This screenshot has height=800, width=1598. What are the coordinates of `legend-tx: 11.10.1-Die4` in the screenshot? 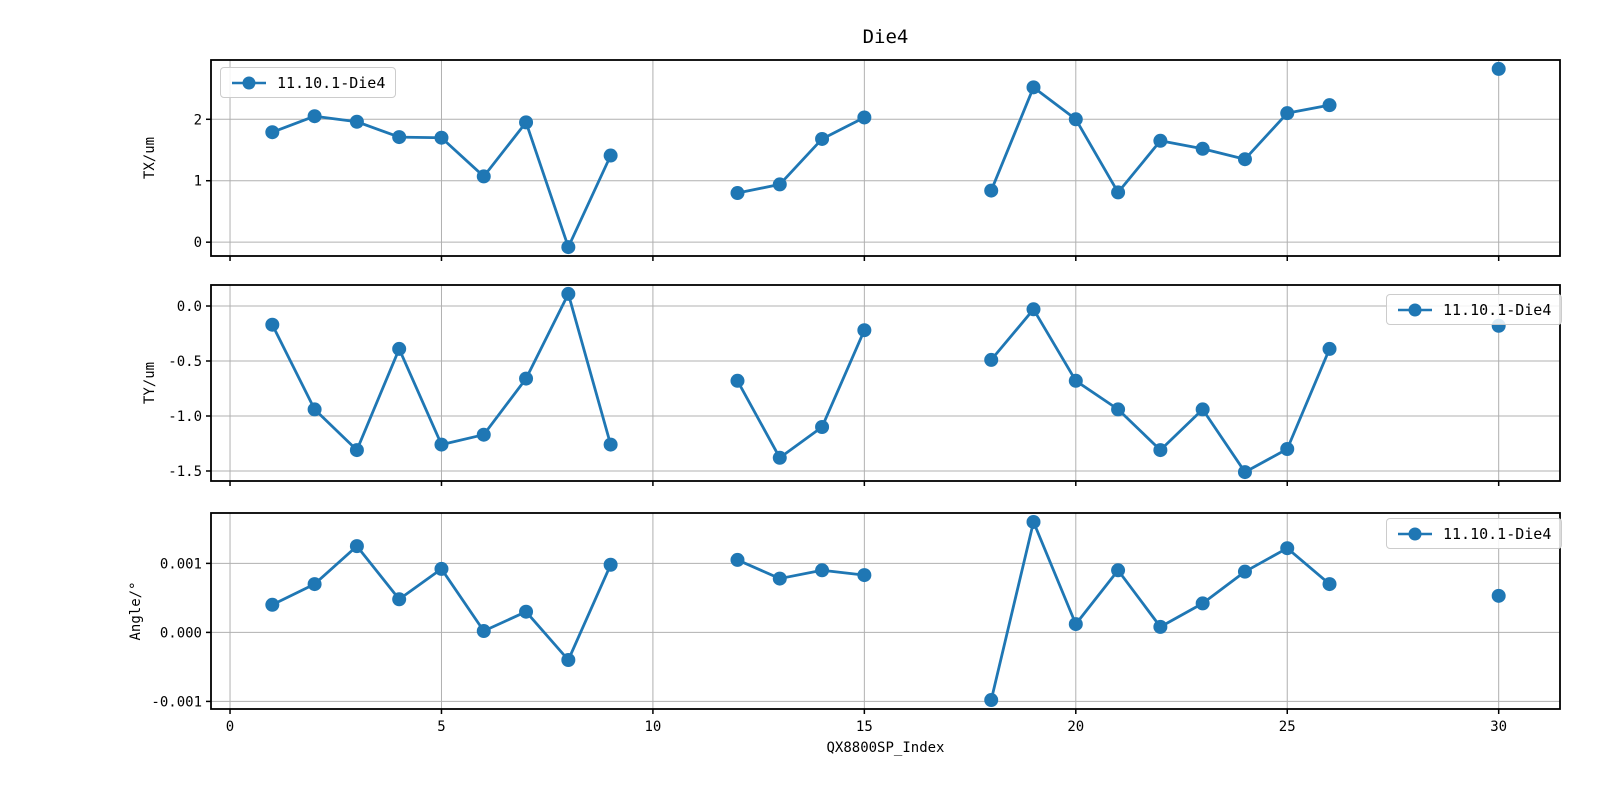 It's located at (308, 82).